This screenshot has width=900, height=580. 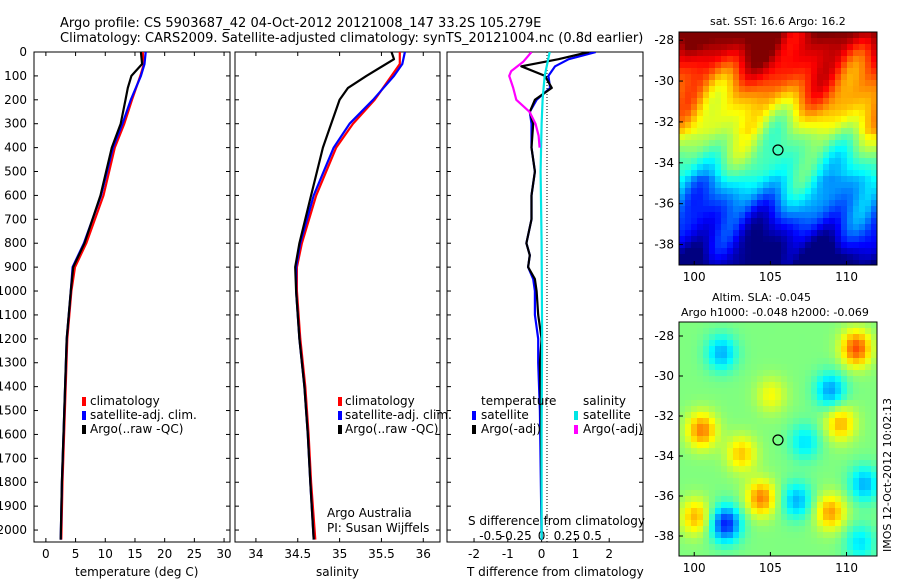 What do you see at coordinates (15, 172) in the screenshot?
I see `depth-tick-label: 500` at bounding box center [15, 172].